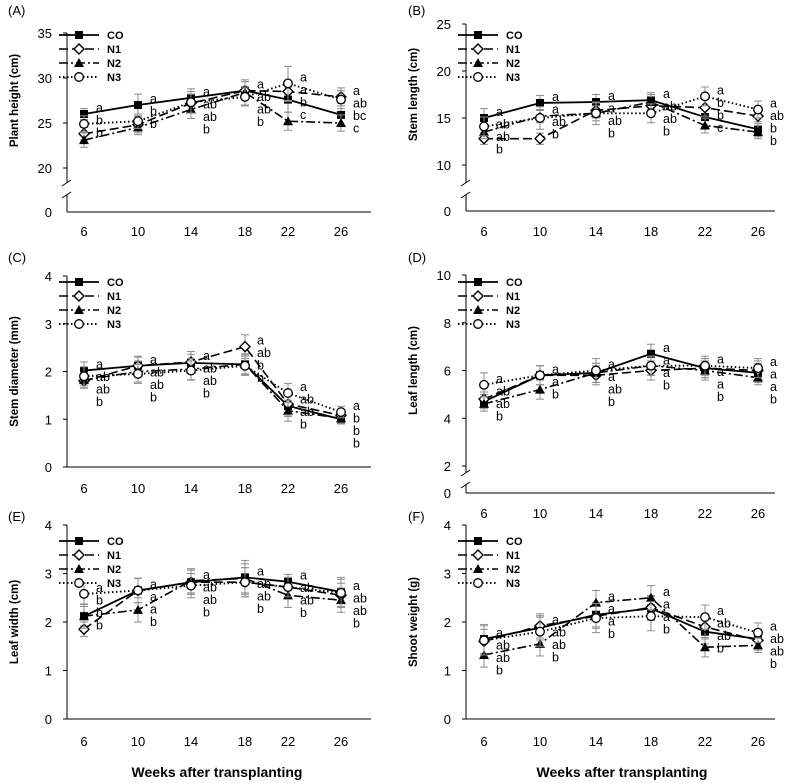  I want to click on y-tick-label: 8, so click(447, 323).